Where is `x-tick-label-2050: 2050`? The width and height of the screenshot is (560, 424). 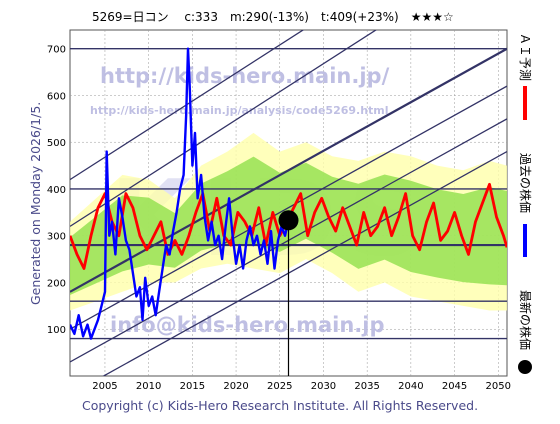 x-tick-label-2050: 2050 is located at coordinates (498, 386).